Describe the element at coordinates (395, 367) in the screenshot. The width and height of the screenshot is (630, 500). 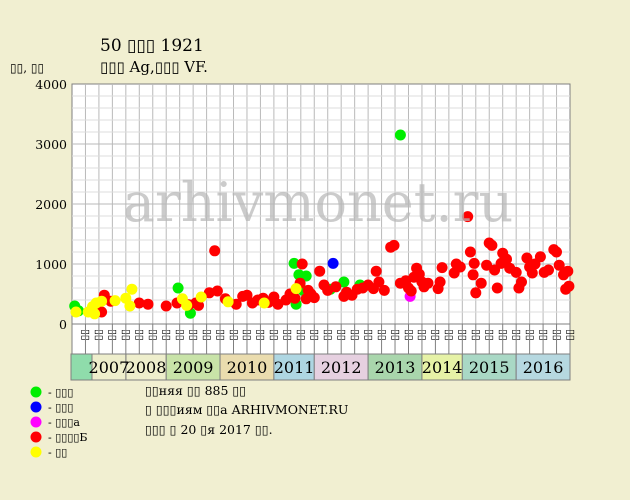
I see `year-tick-label: 2013` at that location.